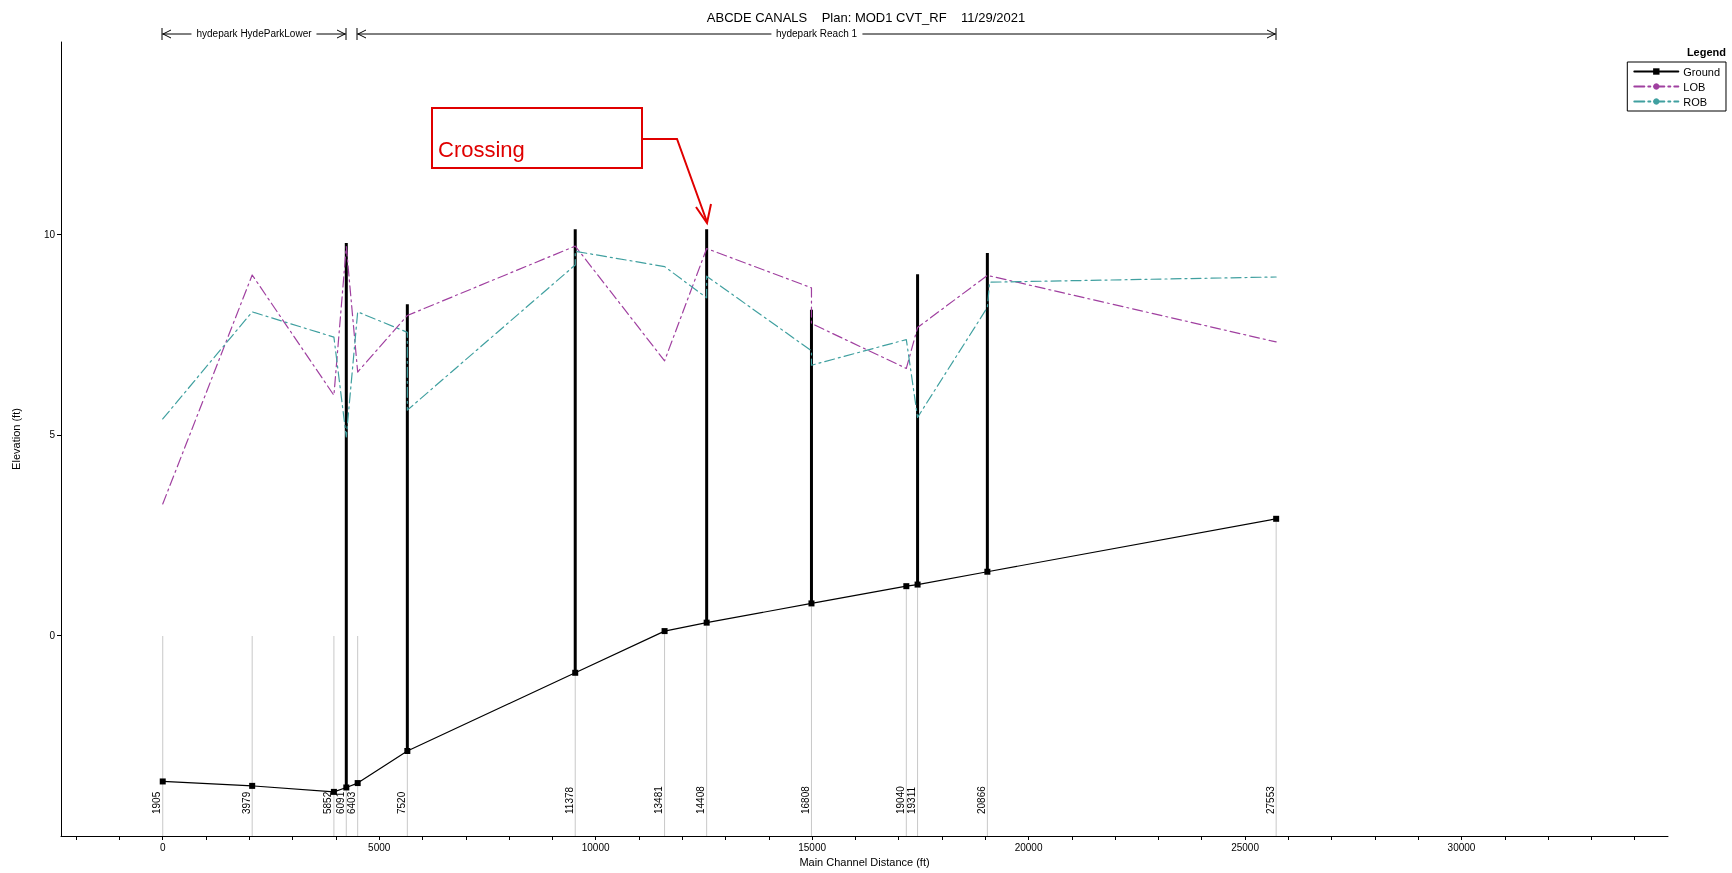 Image resolution: width=1732 pixels, height=873 pixels. What do you see at coordinates (701, 799) in the screenshot?
I see `annotation: 14408` at bounding box center [701, 799].